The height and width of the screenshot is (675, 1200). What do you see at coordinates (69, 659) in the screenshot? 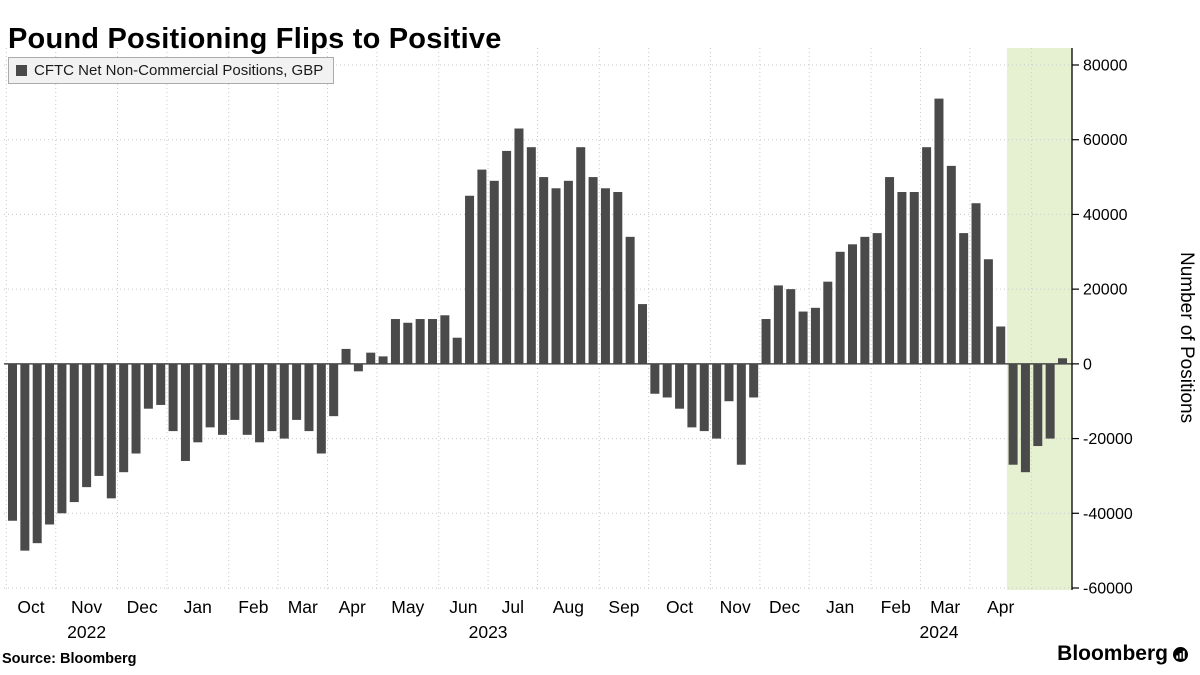
I see `source-label: Source: Bloomberg` at bounding box center [69, 659].